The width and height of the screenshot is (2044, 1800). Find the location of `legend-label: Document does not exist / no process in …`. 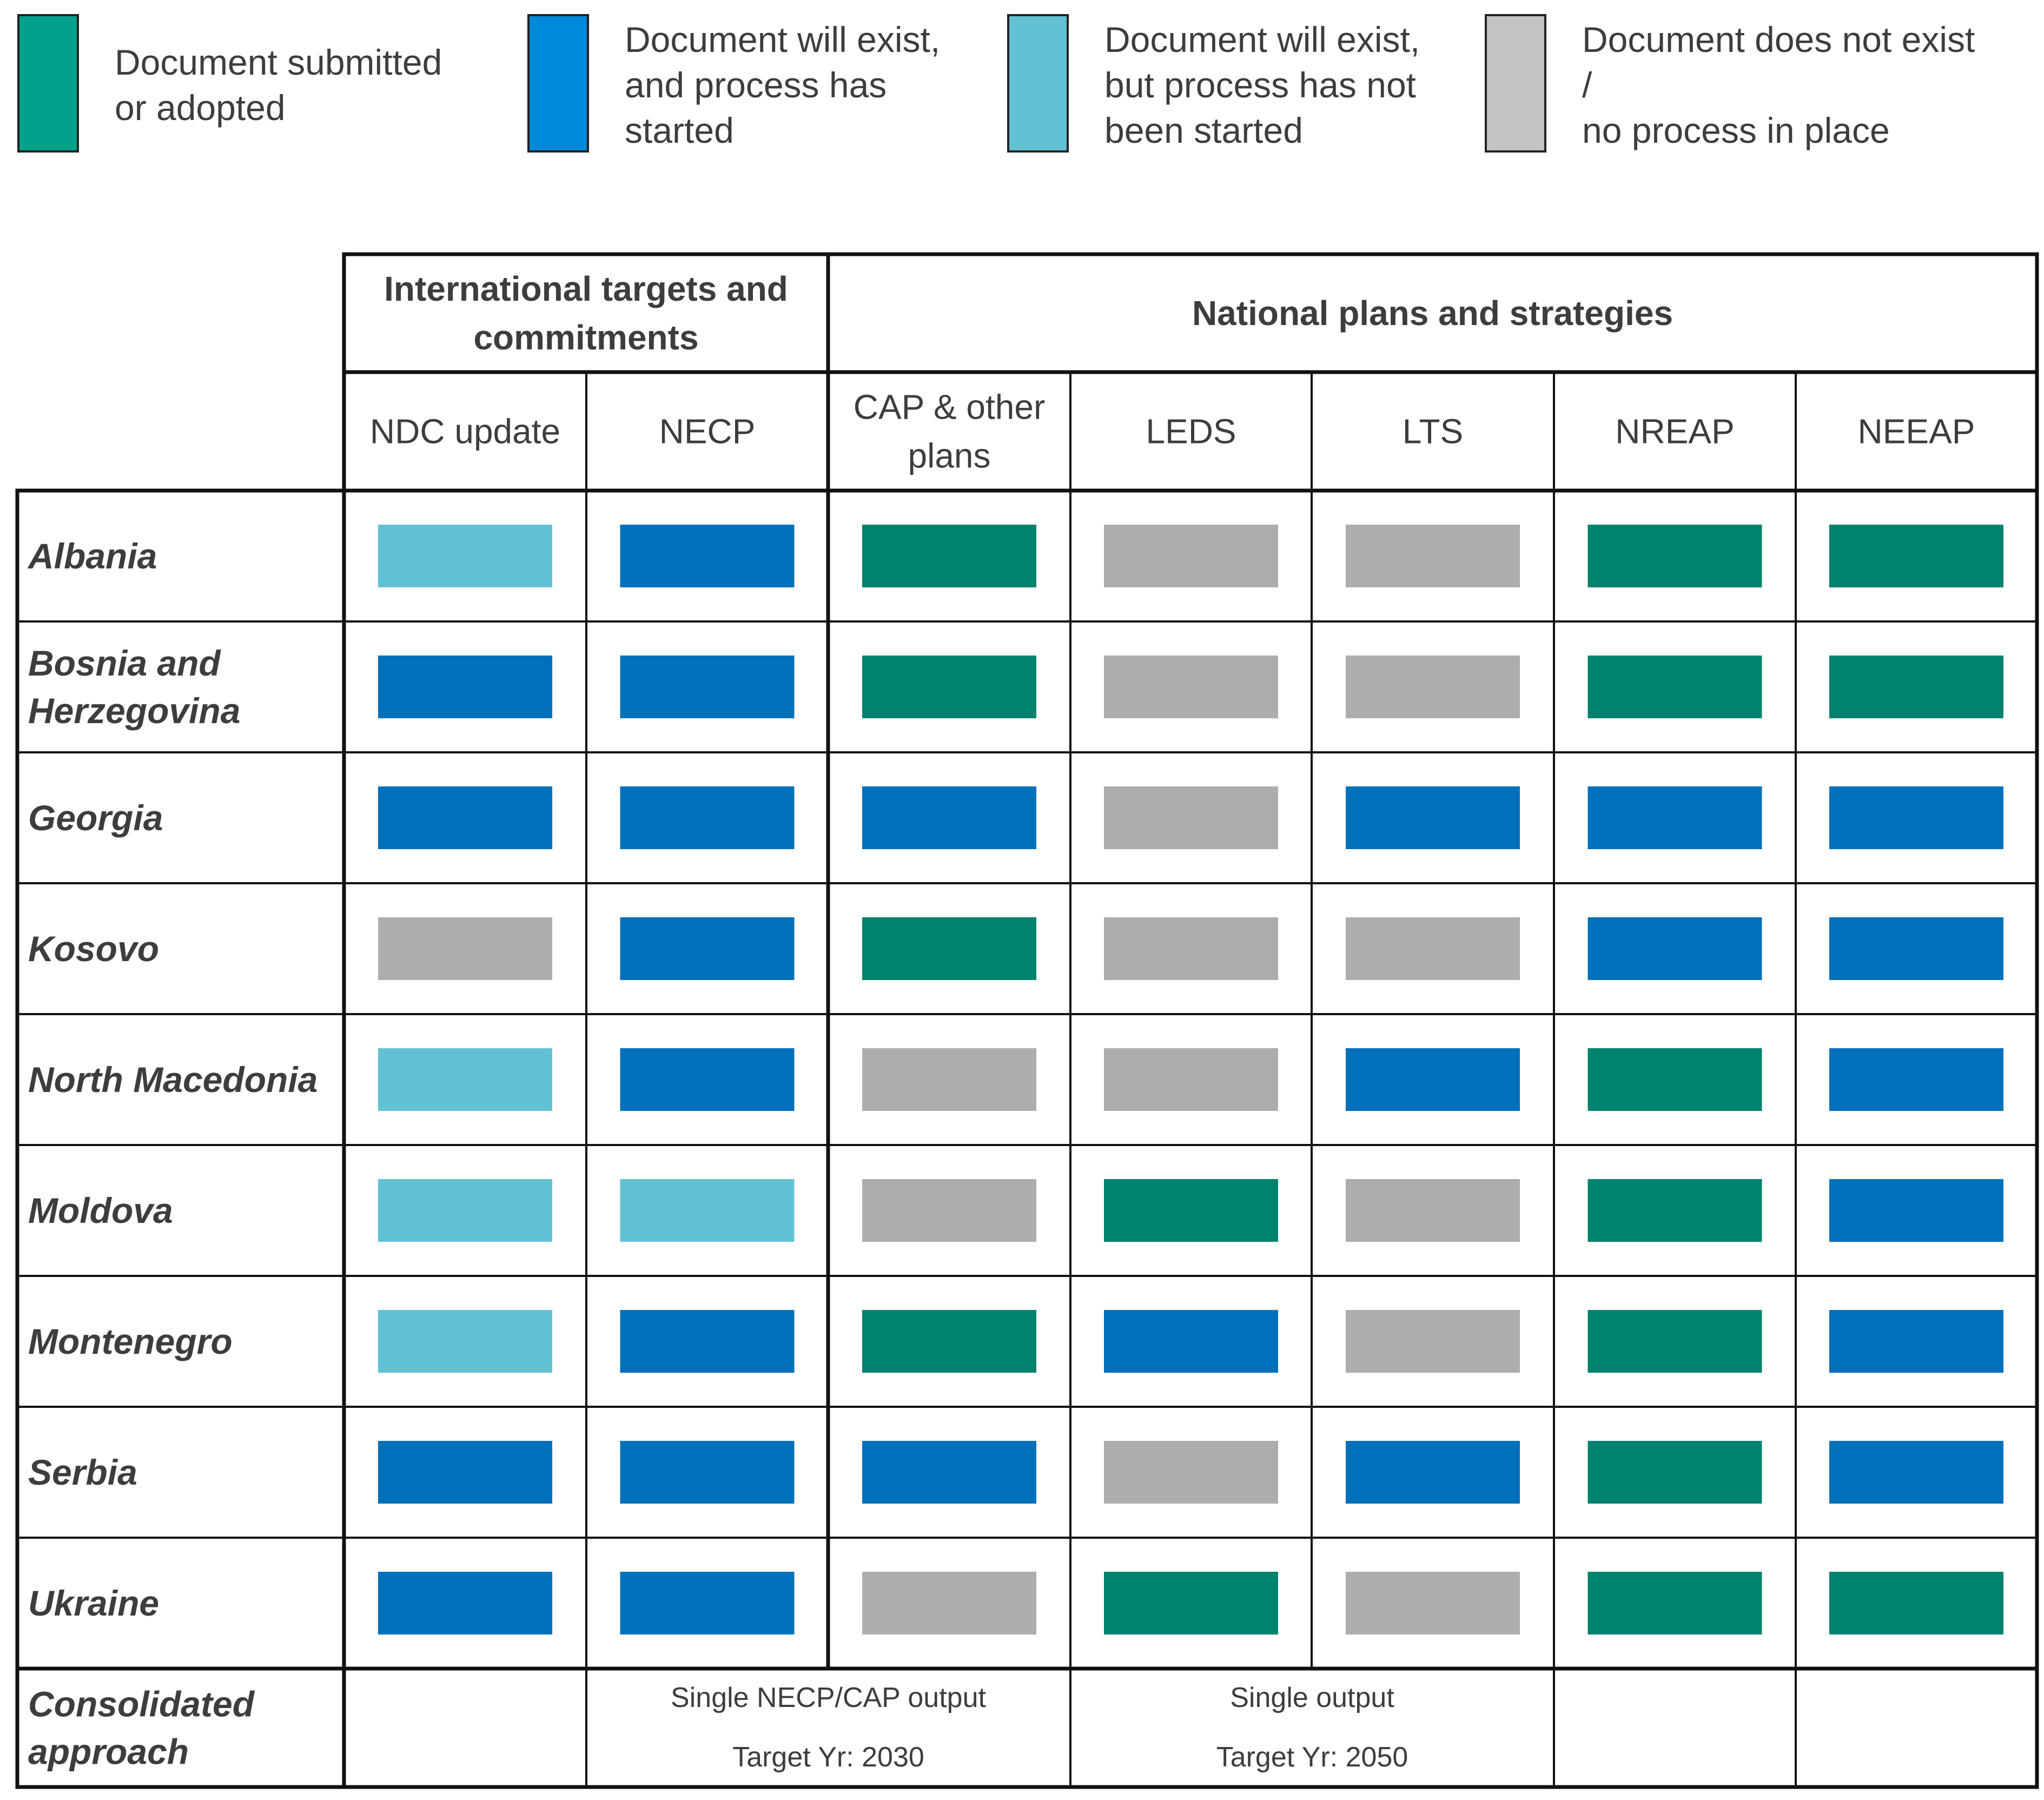

legend-label: Document does not exist / no process in … is located at coordinates (1779, 84).